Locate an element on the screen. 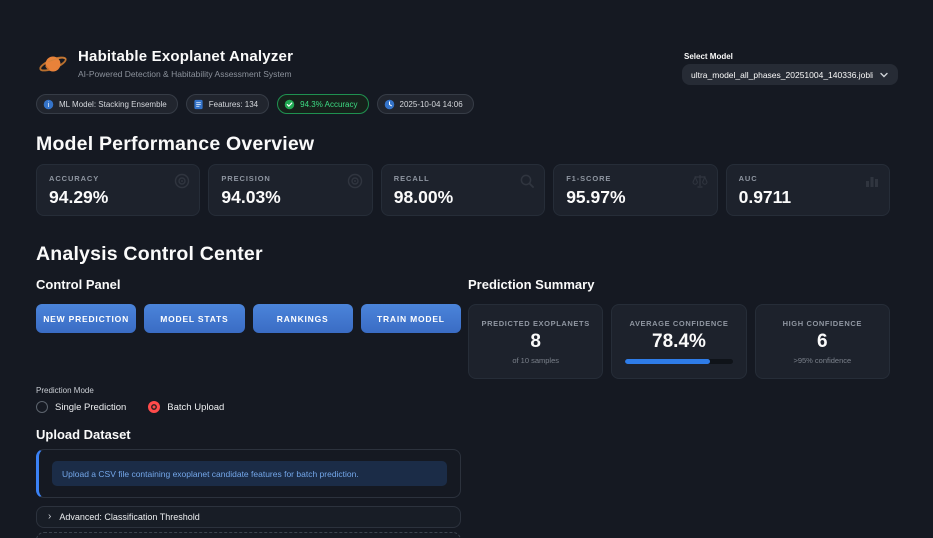  page-title: Habitable Exoplanet Analyzer is located at coordinates (186, 56).